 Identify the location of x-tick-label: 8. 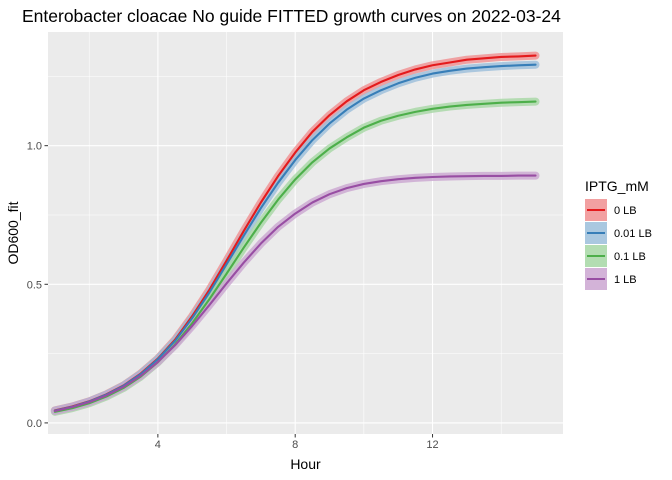
(295, 445).